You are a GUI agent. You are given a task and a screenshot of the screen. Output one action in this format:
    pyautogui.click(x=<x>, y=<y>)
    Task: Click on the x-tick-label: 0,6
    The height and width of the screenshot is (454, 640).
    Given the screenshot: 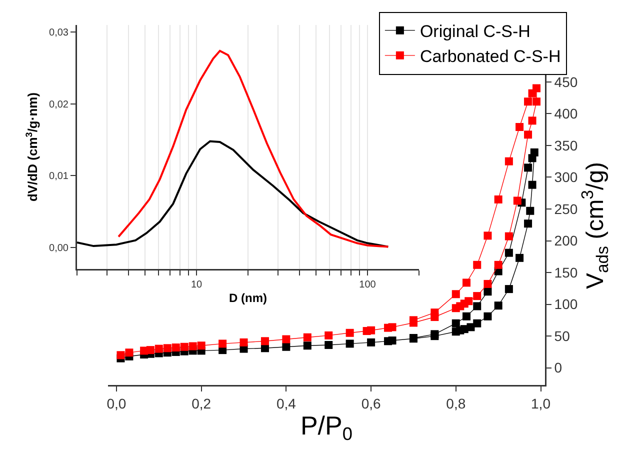 What is the action you would take?
    pyautogui.click(x=371, y=403)
    